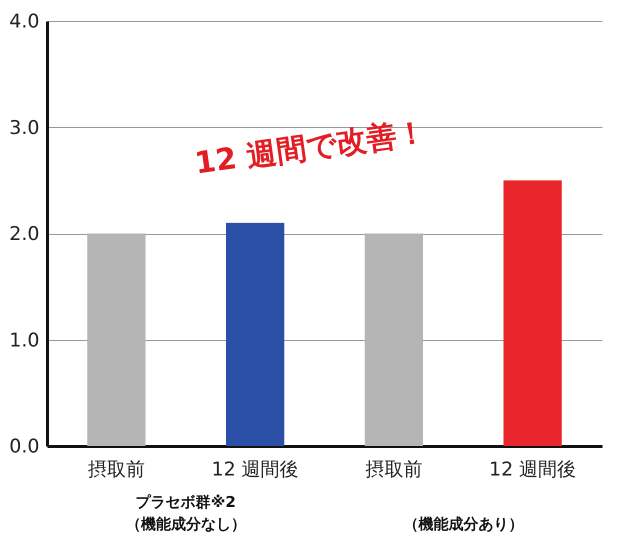  What do you see at coordinates (463, 524) in the screenshot?
I see `text: （機能成分あり）` at bounding box center [463, 524].